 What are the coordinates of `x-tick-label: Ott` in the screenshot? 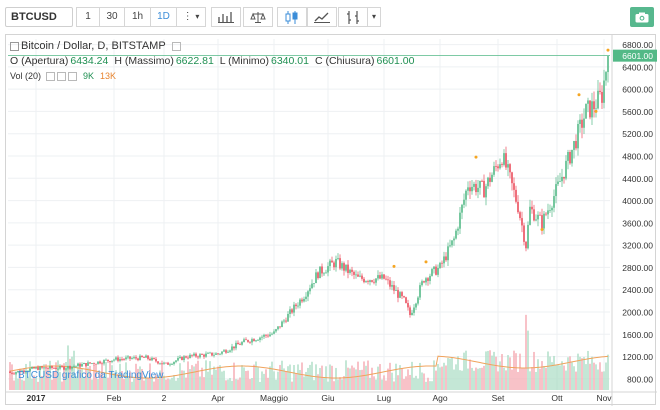 It's located at (557, 398).